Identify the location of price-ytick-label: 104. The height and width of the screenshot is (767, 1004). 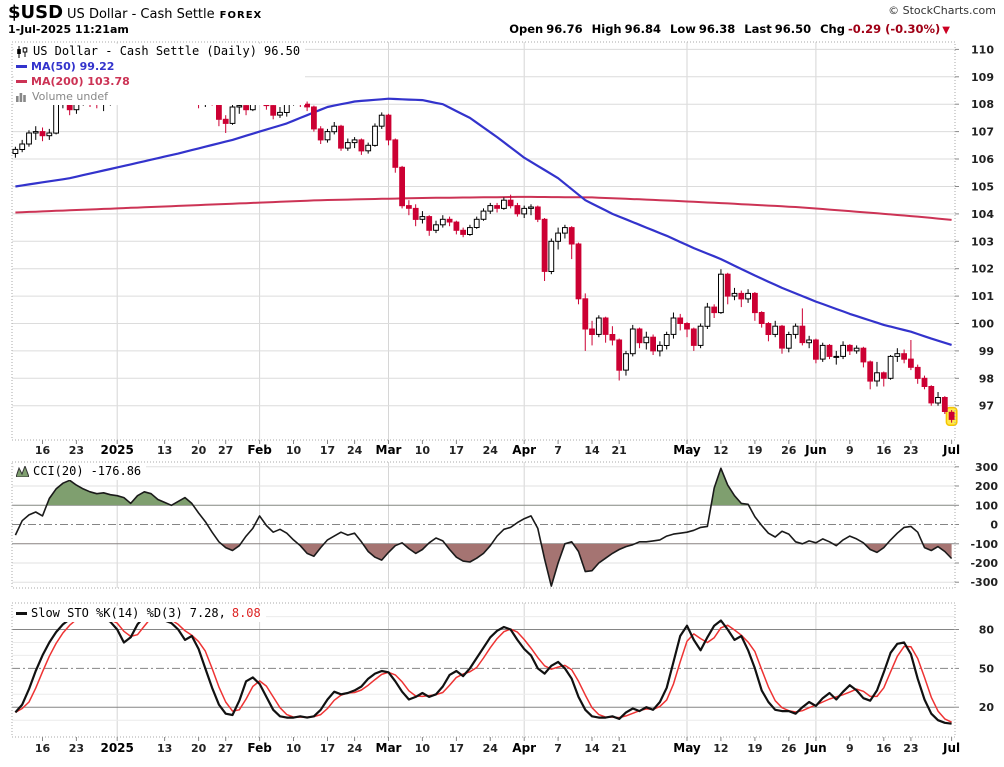
(982, 214).